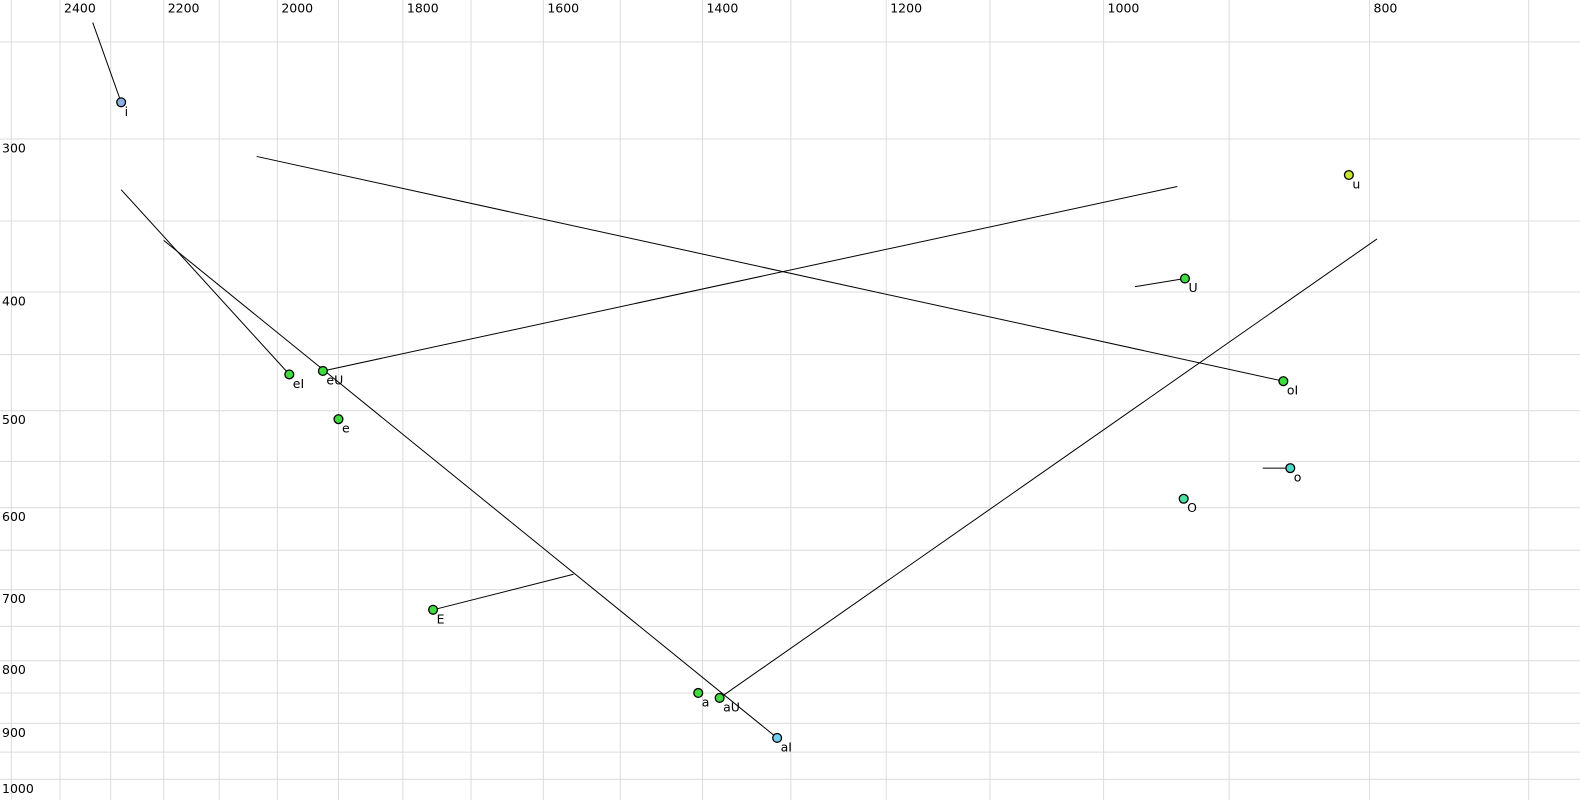 Image resolution: width=1580 pixels, height=804 pixels. Describe the element at coordinates (423, 8) in the screenshot. I see `x-tick-label: 1800` at that location.